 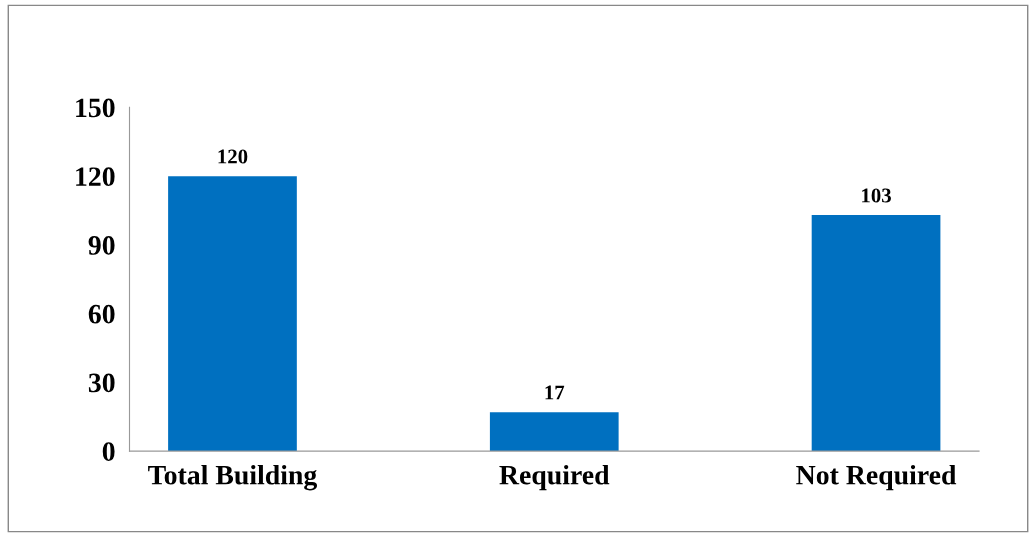 What do you see at coordinates (876, 477) in the screenshot?
I see `x-tick-label: Not Required` at bounding box center [876, 477].